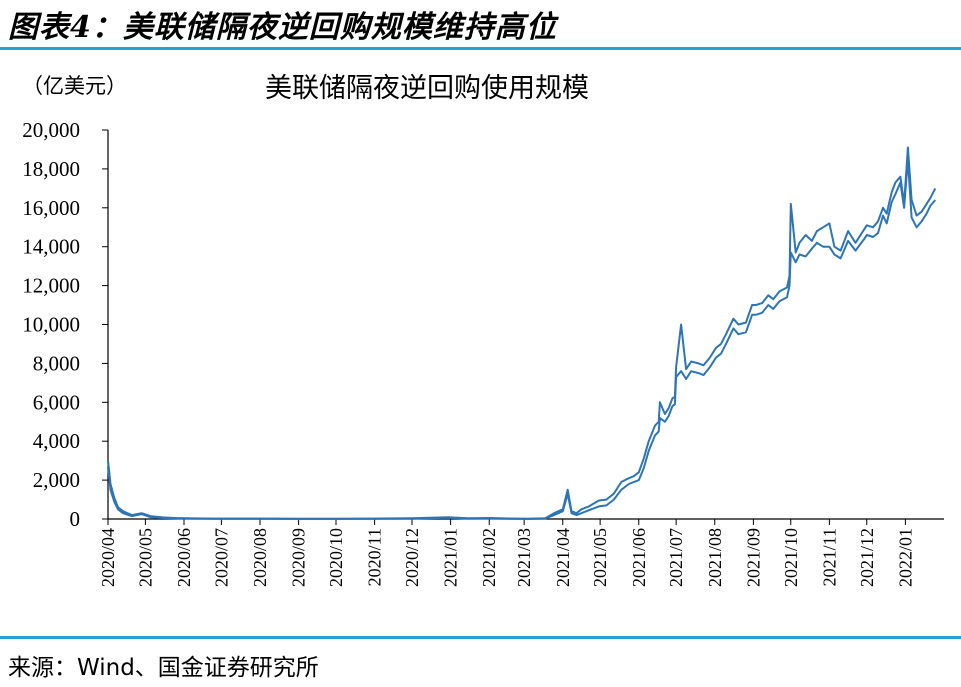 This screenshot has width=961, height=687. What do you see at coordinates (108, 557) in the screenshot?
I see `x-tick-label: 2020/04` at bounding box center [108, 557].